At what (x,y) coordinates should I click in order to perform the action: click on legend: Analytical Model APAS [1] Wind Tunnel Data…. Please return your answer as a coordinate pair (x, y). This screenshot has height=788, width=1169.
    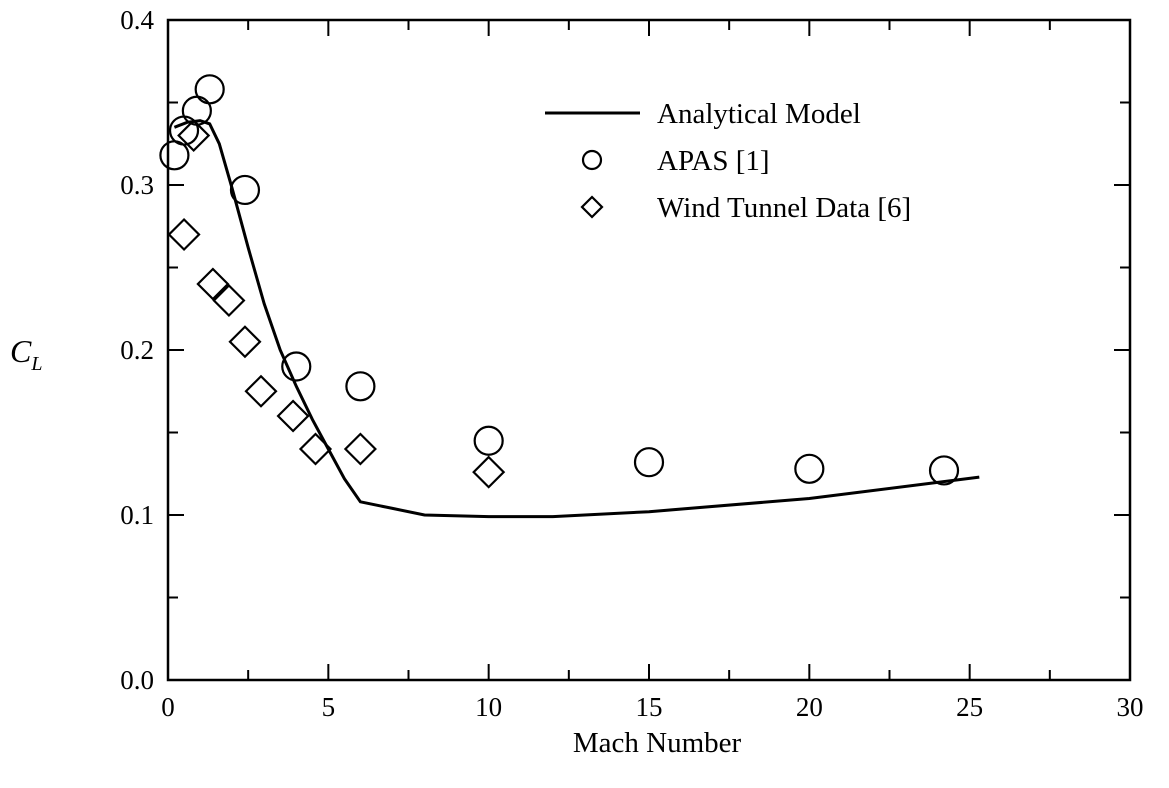
    Looking at the image, I should click on (728, 161).